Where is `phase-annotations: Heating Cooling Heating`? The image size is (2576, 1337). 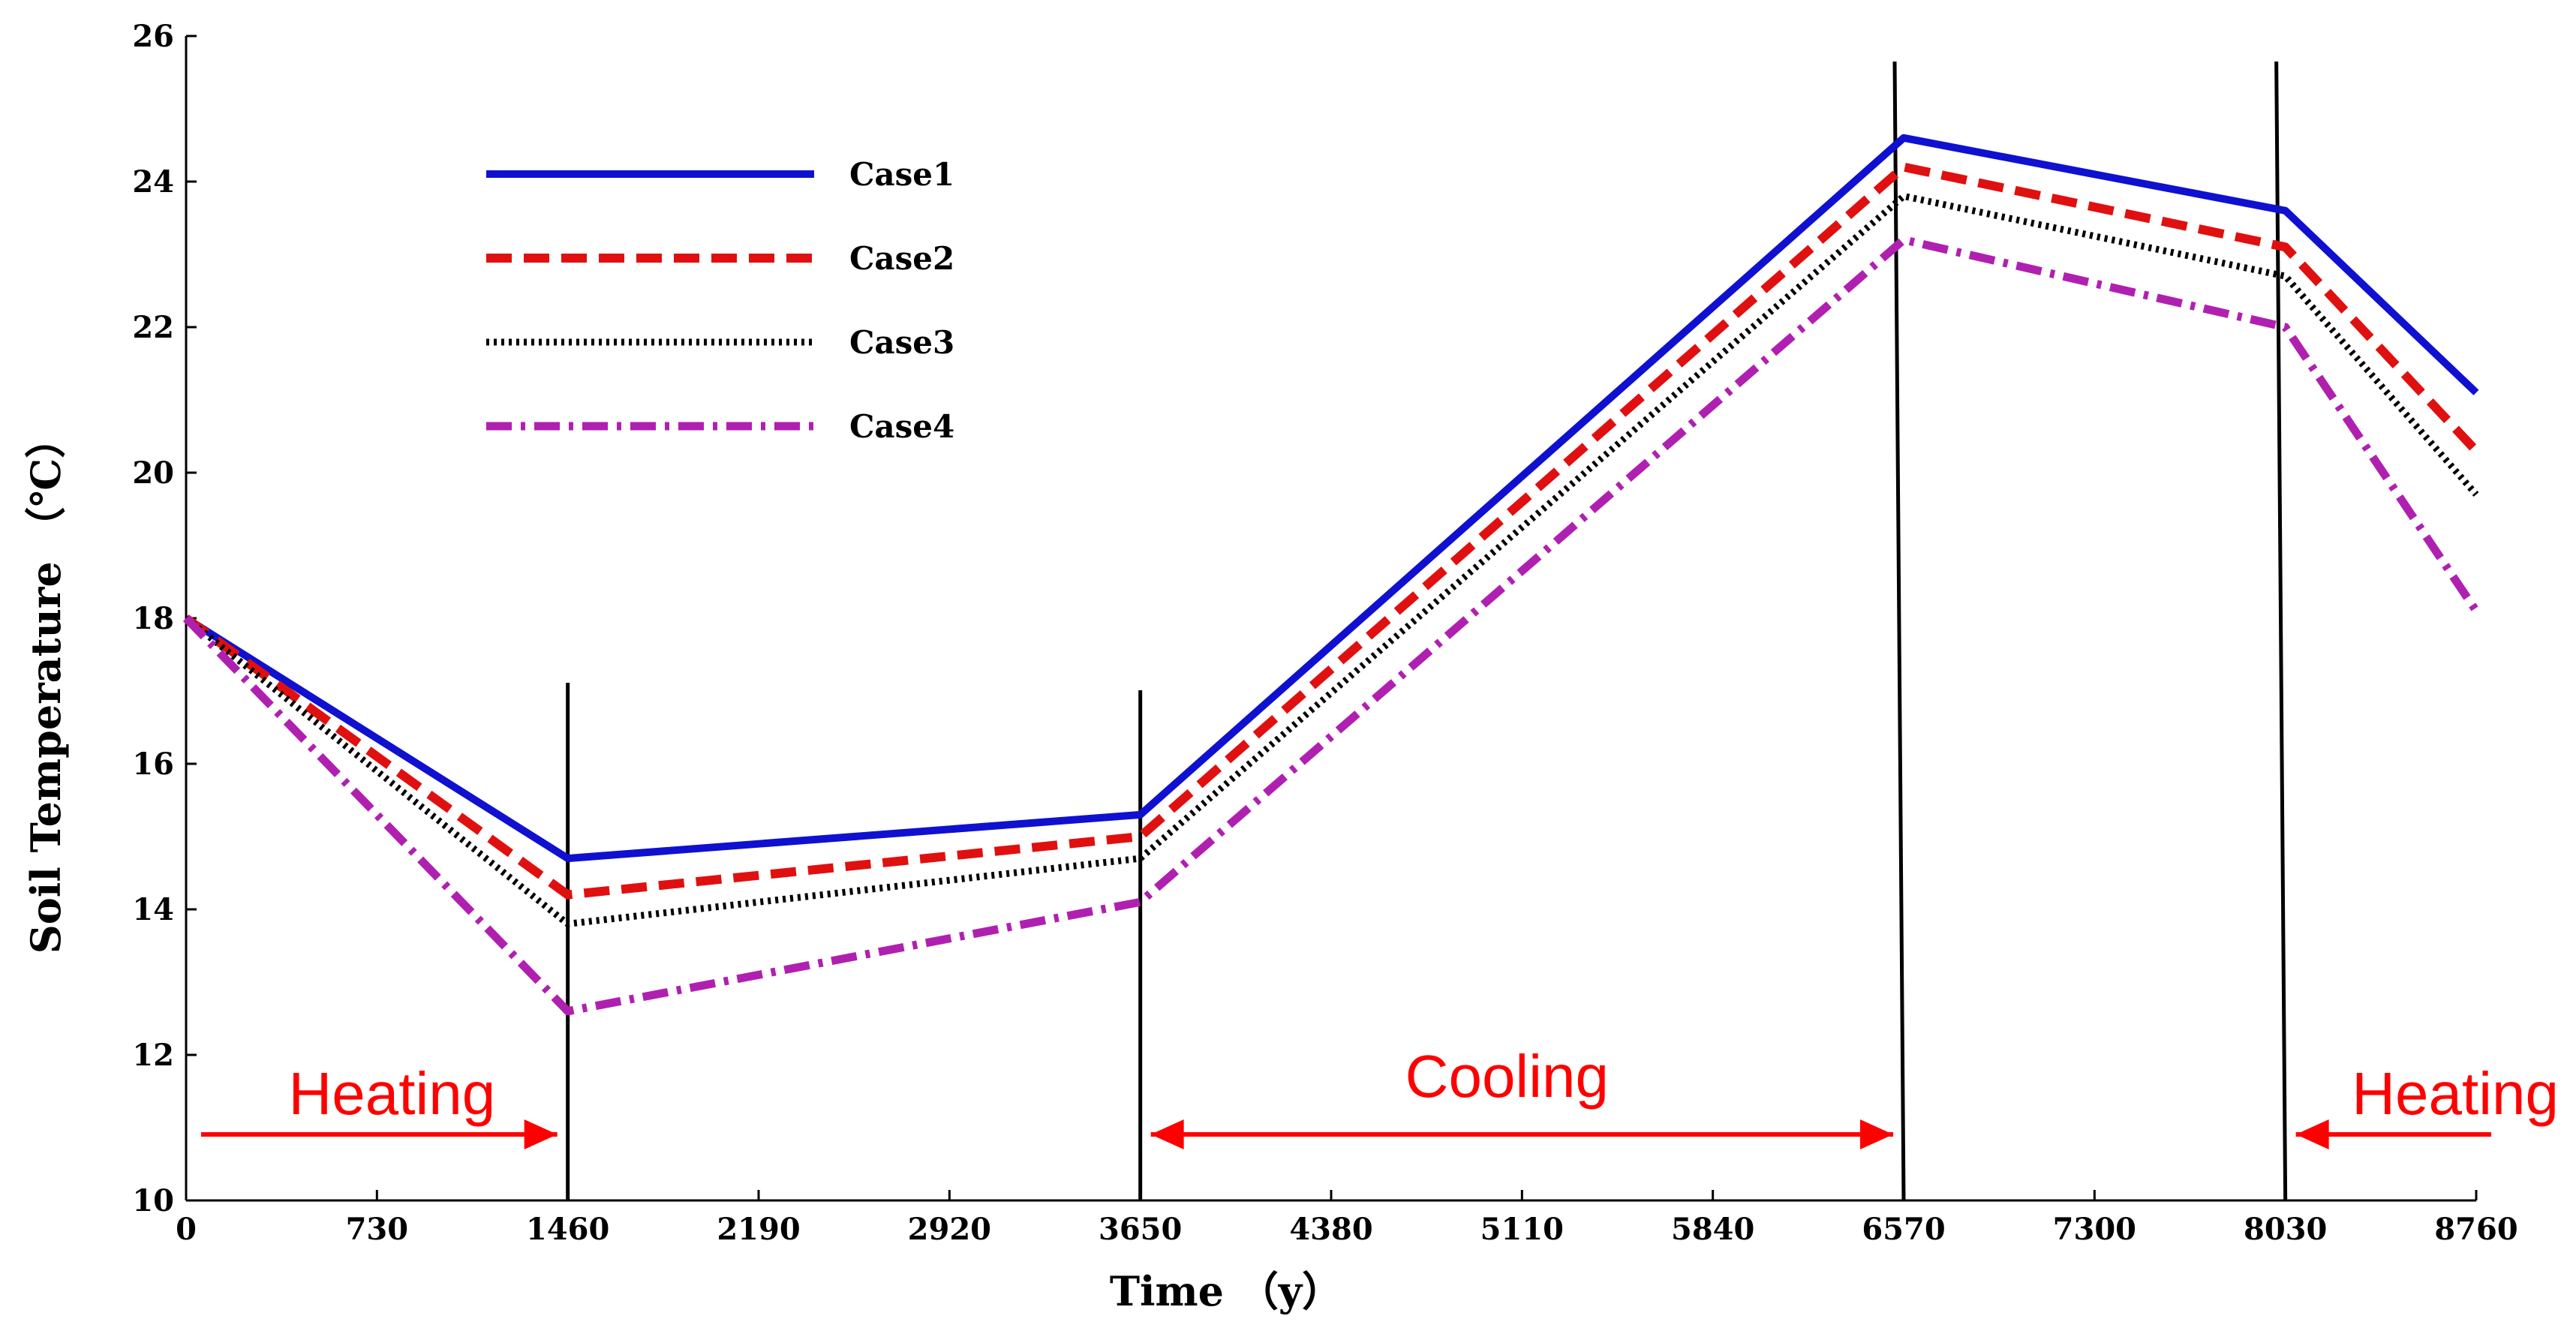 phase-annotations: Heating Cooling Heating is located at coordinates (1380, 1096).